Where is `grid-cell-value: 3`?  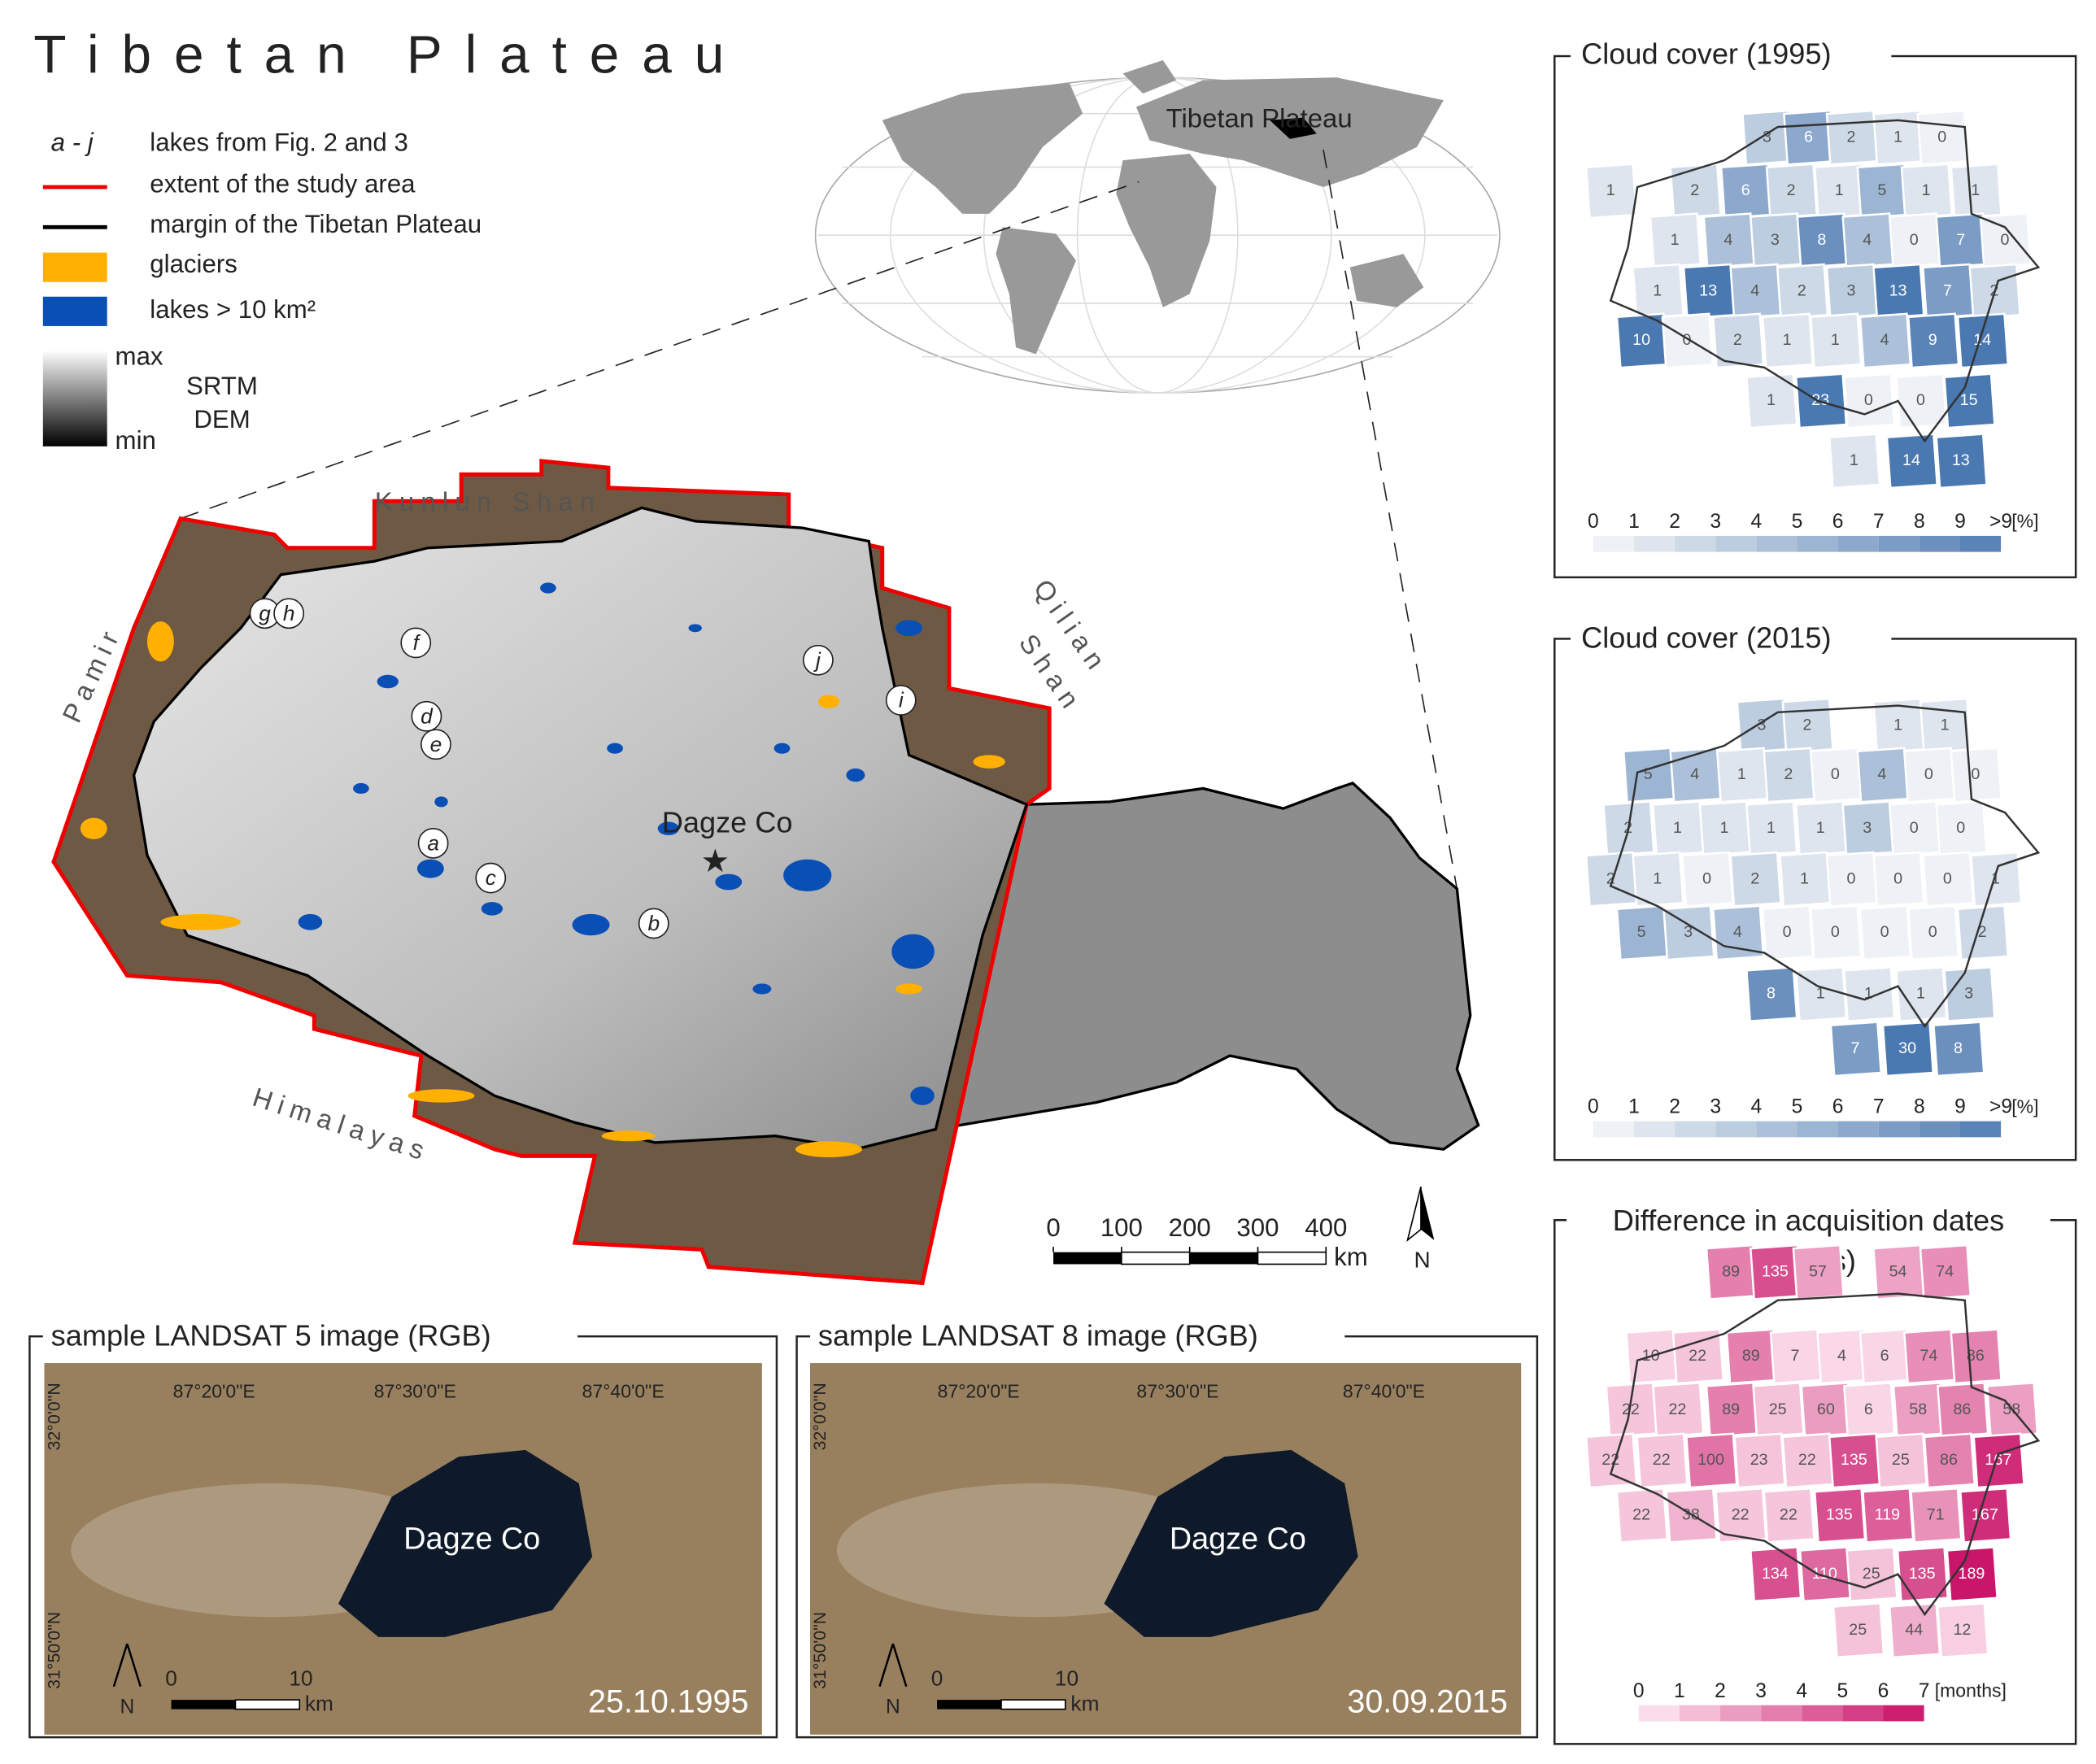 grid-cell-value: 3 is located at coordinates (1767, 137).